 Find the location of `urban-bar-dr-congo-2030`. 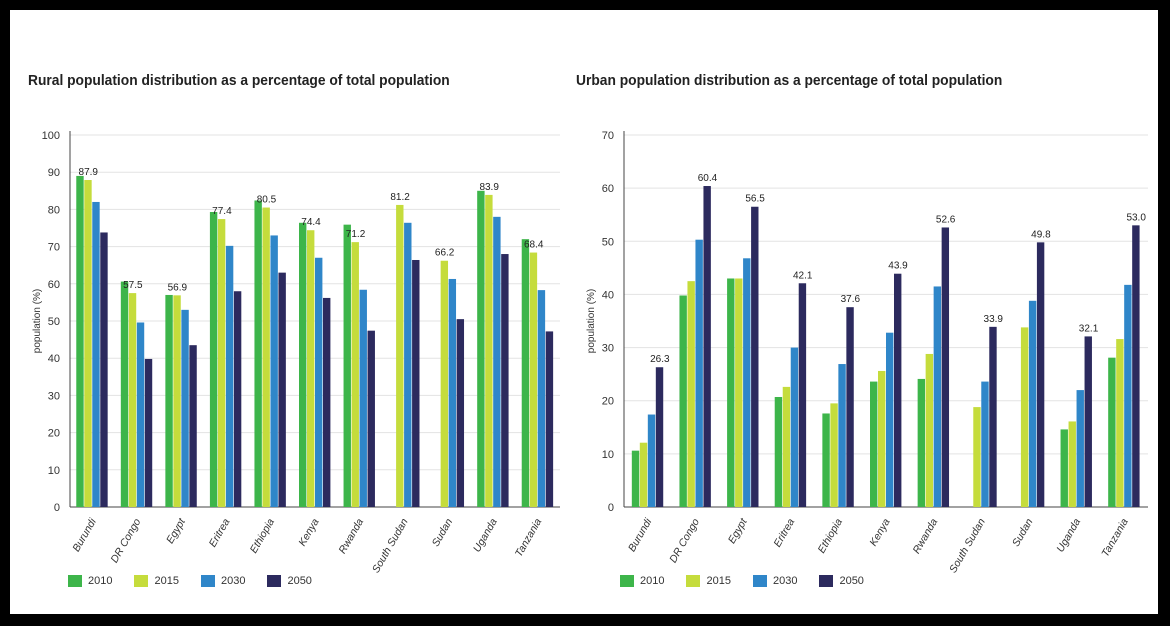

urban-bar-dr-congo-2030 is located at coordinates (699, 373).